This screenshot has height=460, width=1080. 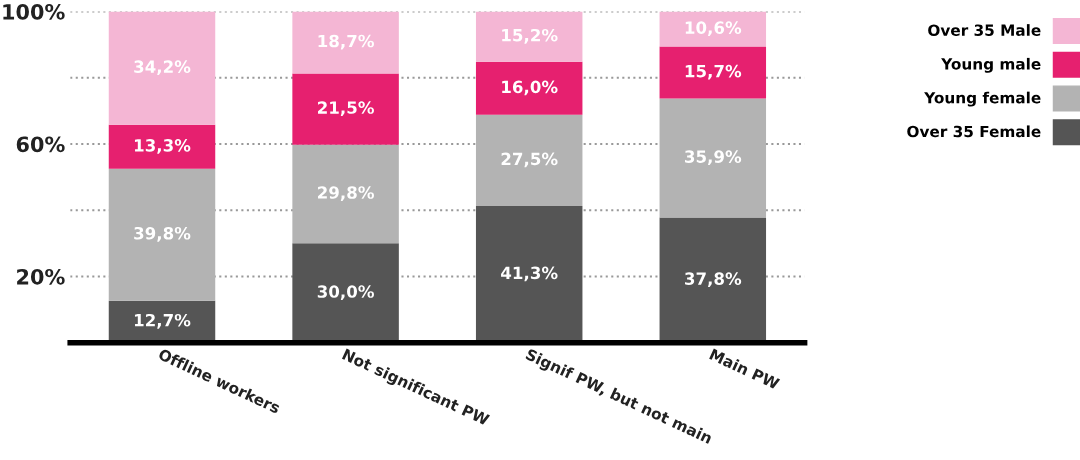 I want to click on data-label: 30,0%, so click(x=345, y=292).